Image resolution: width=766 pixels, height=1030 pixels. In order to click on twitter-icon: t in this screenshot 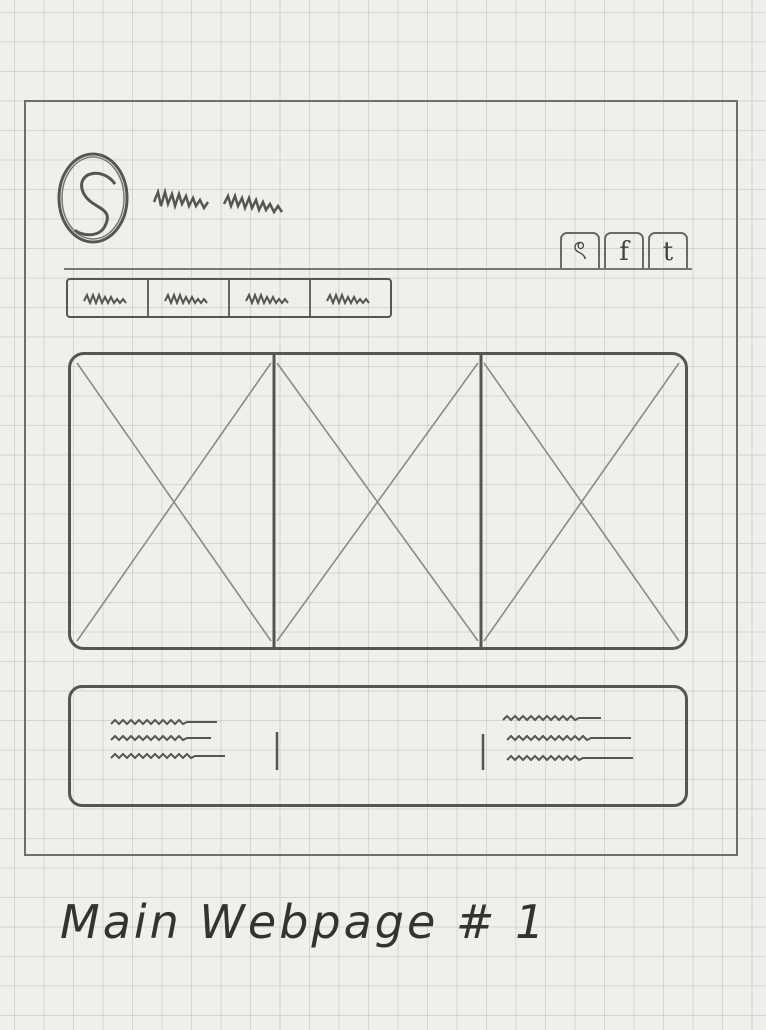, I will do `click(668, 252)`.